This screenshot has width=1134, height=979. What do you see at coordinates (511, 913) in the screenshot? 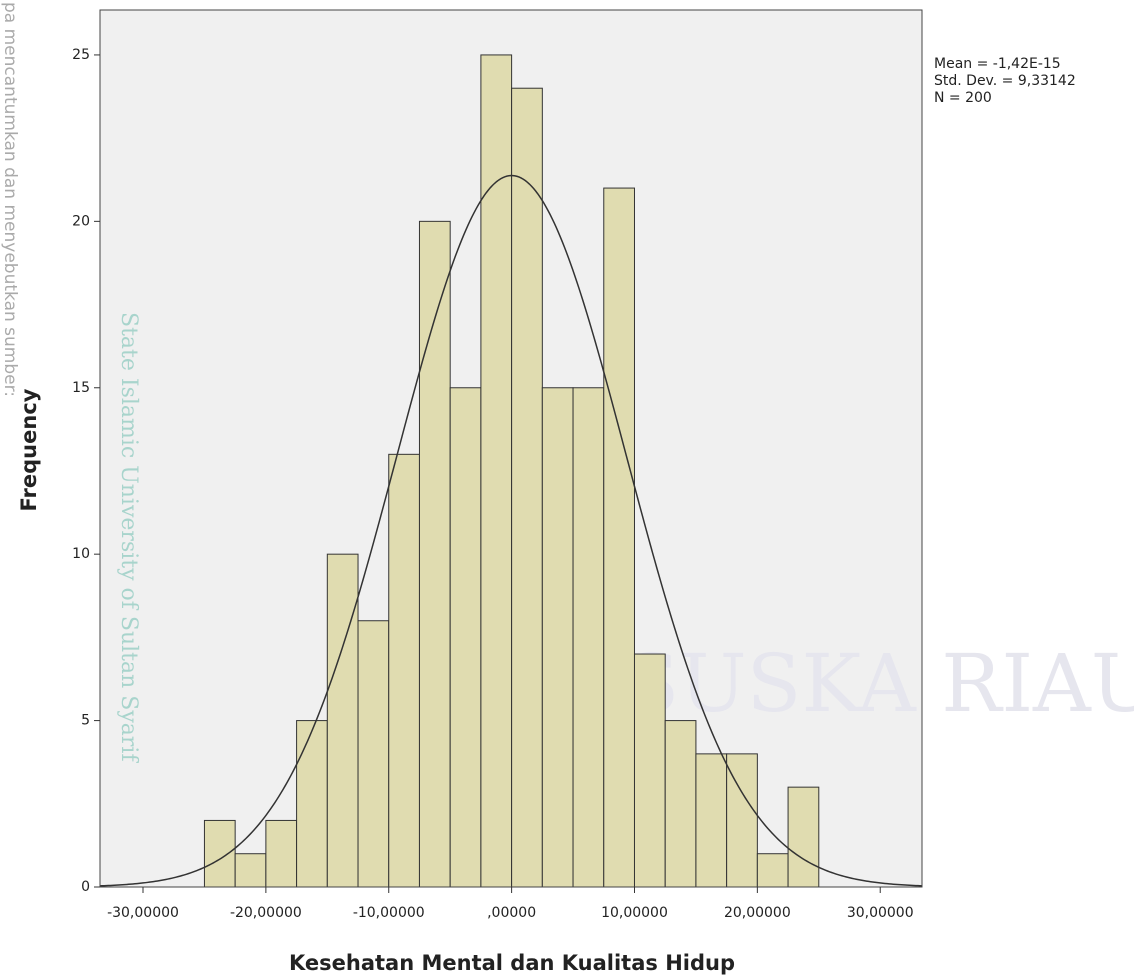
I see `x-tick-label: ,00000` at bounding box center [511, 913].